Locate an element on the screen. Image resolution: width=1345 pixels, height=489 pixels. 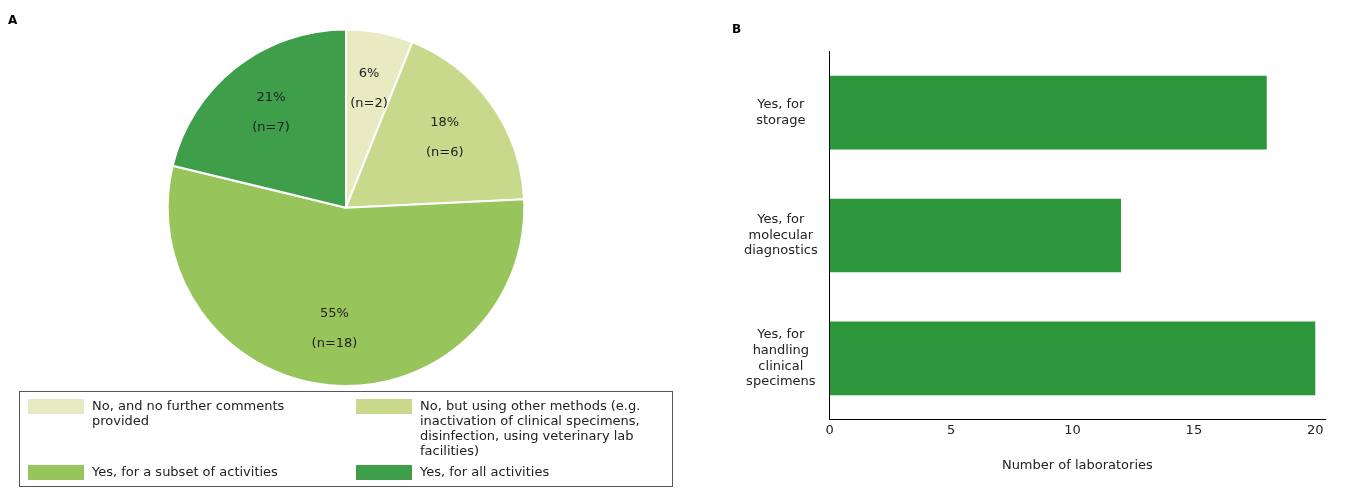
x-tick-label: 20 is located at coordinates (1315, 429).